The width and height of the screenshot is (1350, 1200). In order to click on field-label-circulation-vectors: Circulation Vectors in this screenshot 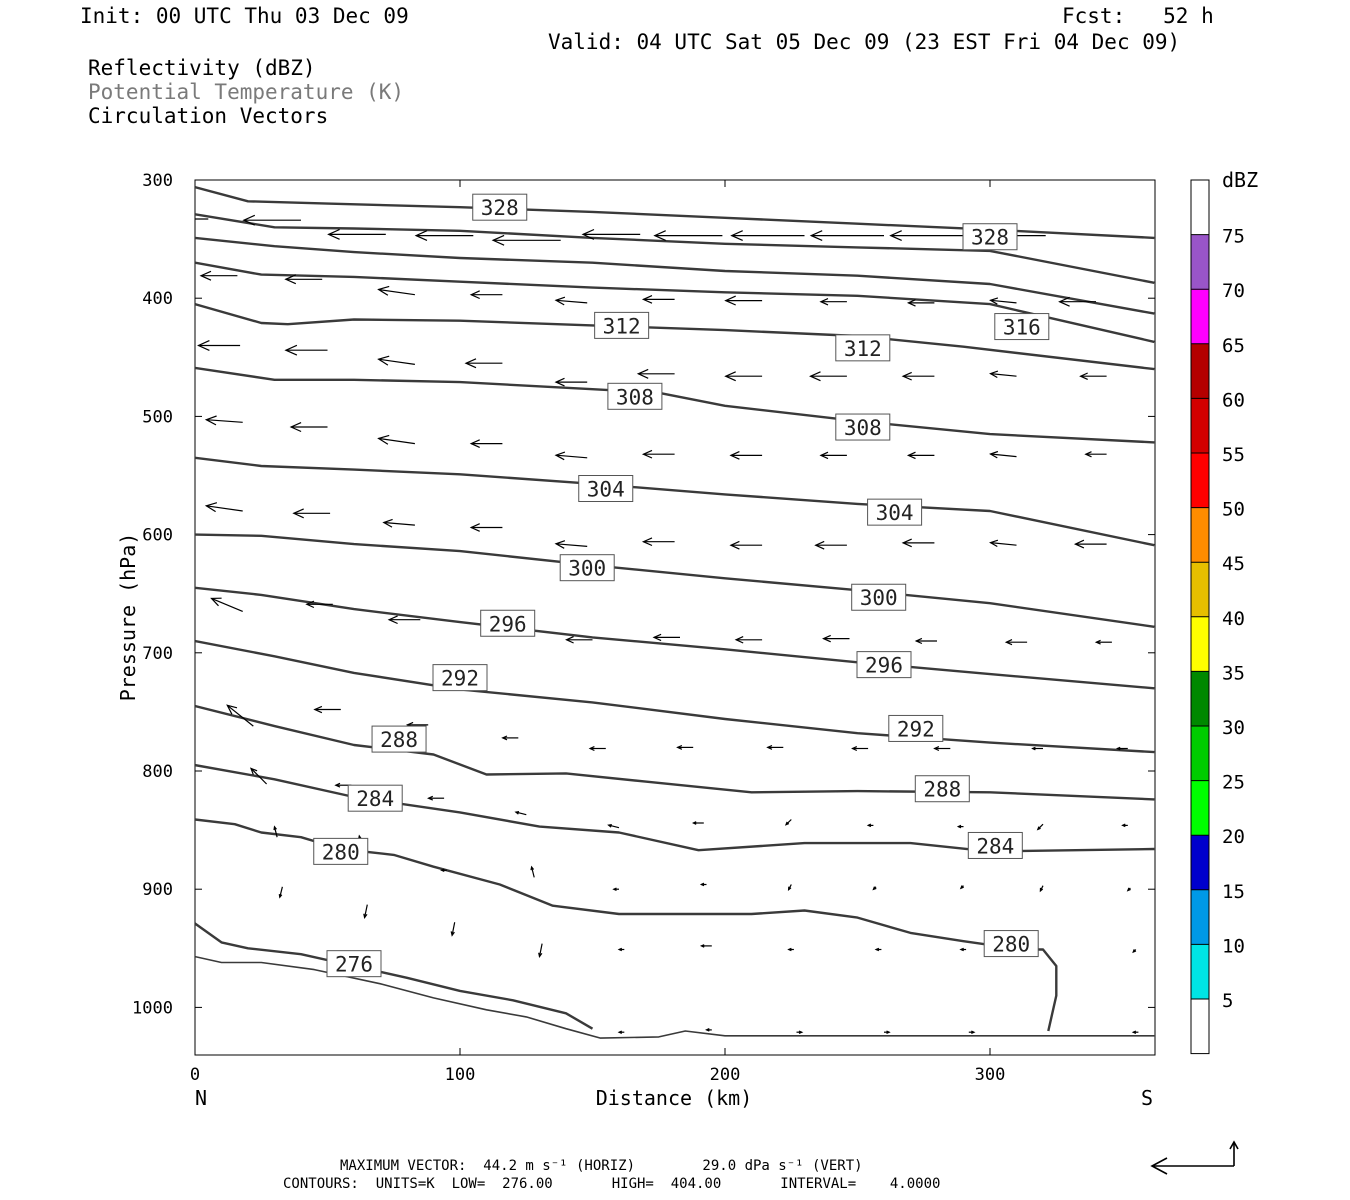, I will do `click(208, 116)`.